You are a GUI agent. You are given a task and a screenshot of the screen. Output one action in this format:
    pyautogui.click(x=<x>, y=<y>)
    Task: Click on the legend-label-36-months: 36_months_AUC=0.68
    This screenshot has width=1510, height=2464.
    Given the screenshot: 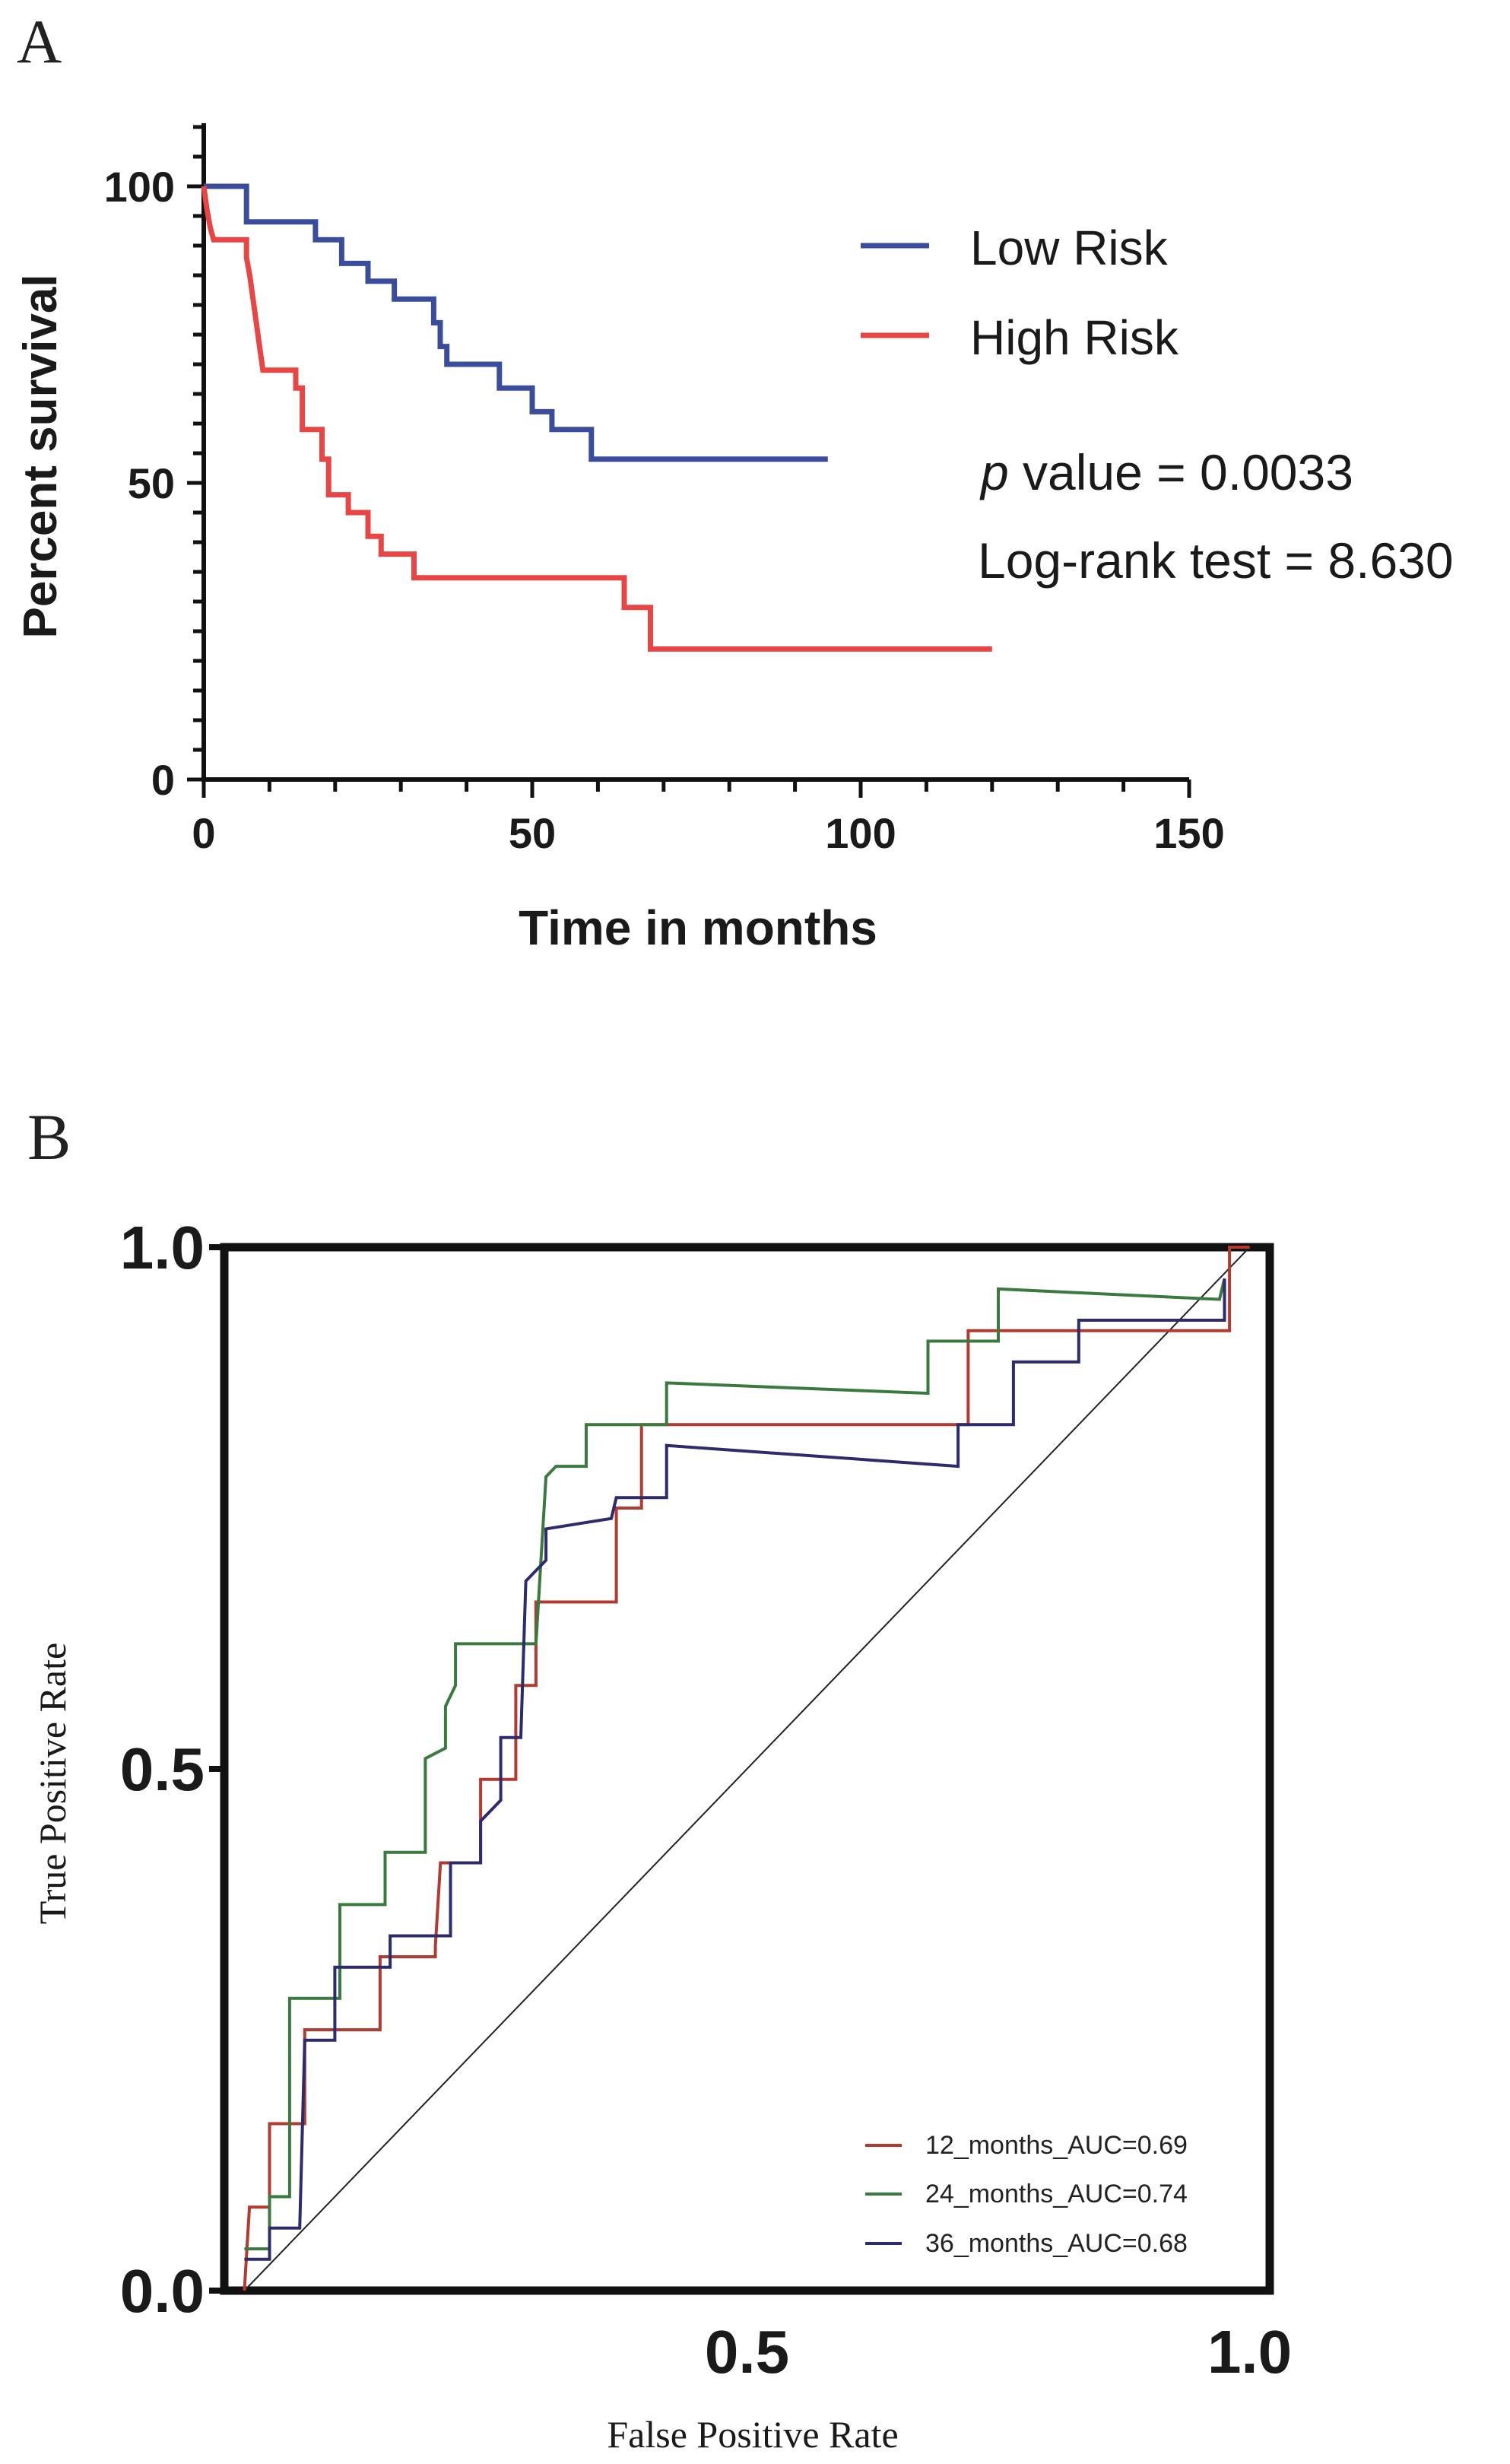 What is the action you would take?
    pyautogui.click(x=1056, y=2243)
    